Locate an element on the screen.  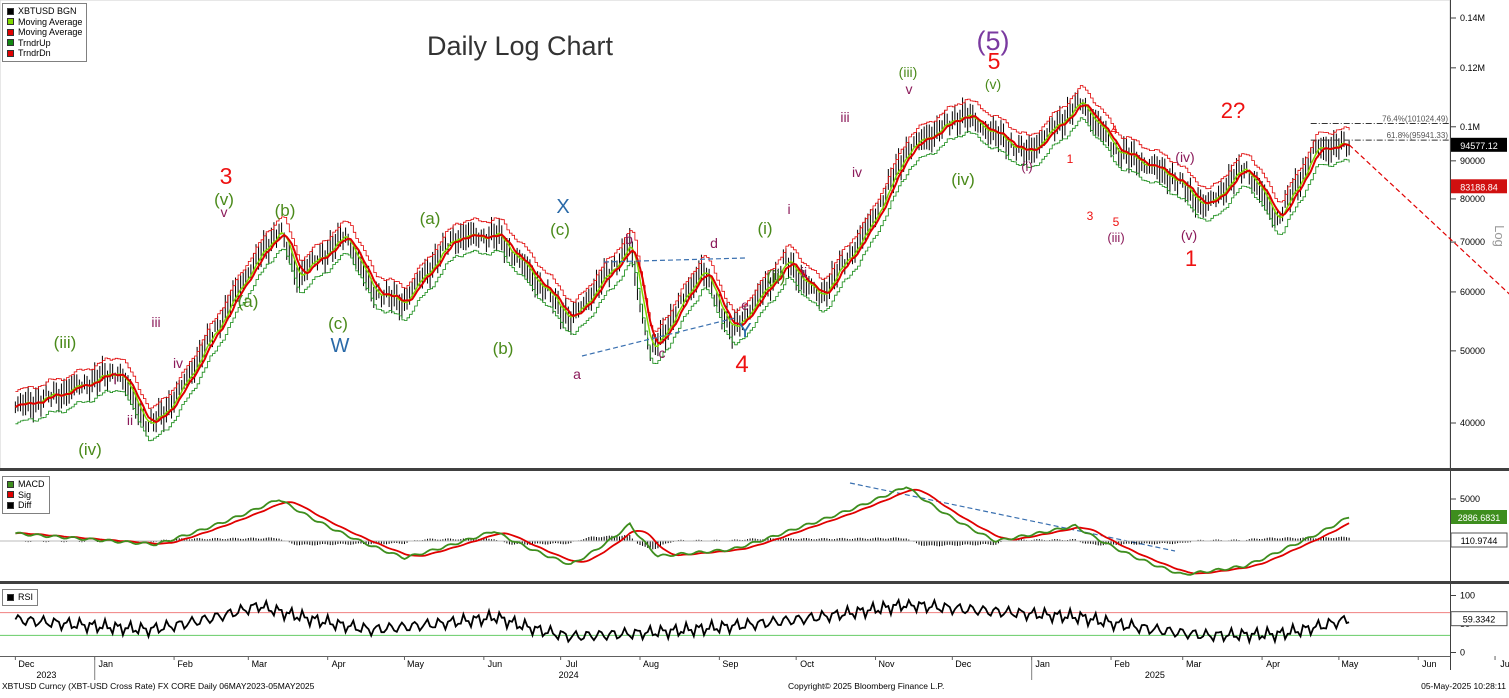
macd-signal-line is located at coordinates (682, 531).